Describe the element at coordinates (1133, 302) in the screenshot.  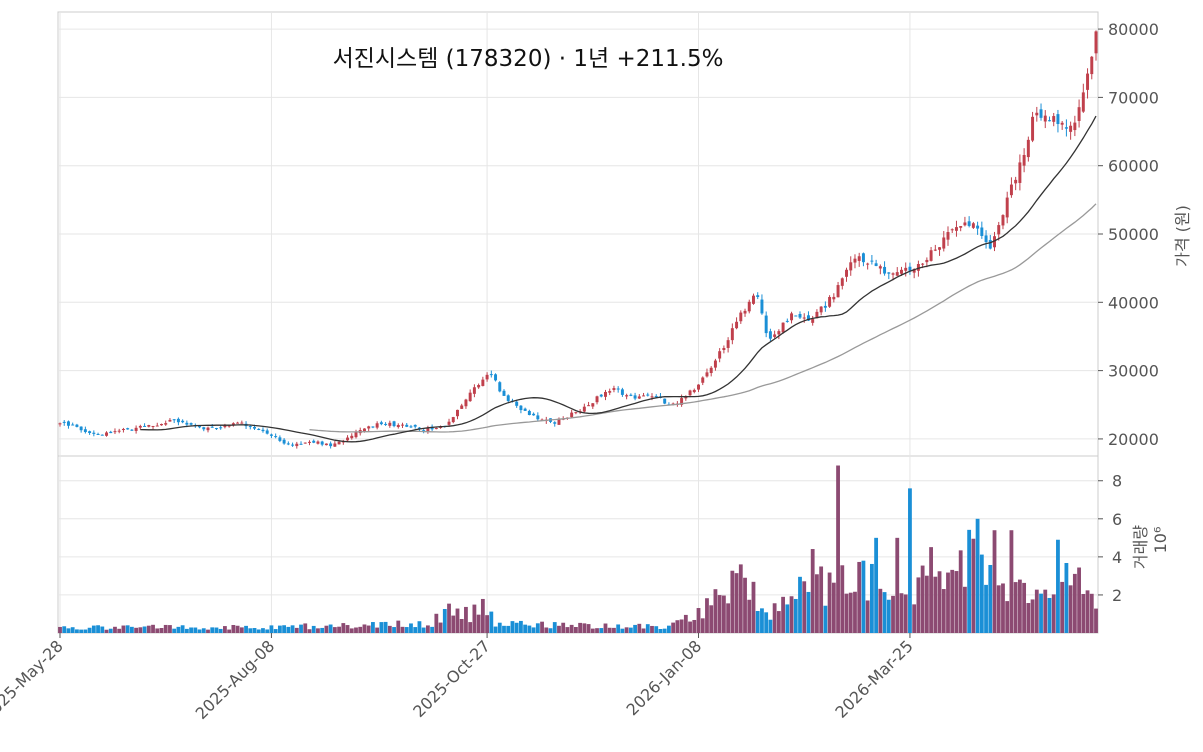
I see `price-tick-label: 40000` at that location.